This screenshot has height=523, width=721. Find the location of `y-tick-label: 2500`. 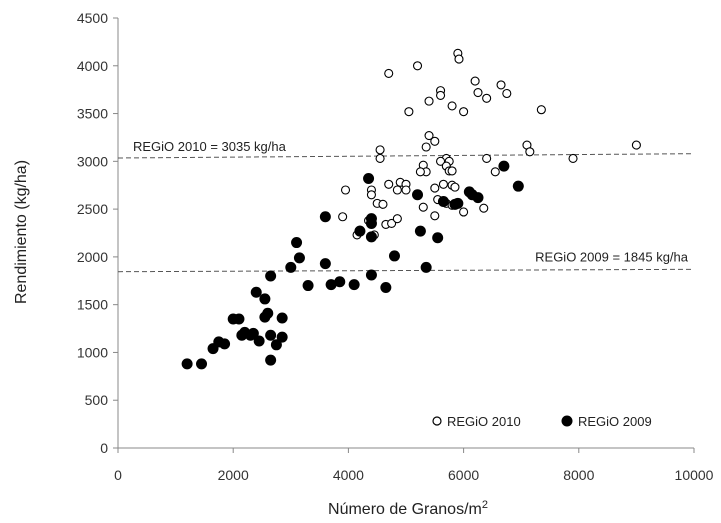

y-tick-label: 2500 is located at coordinates (92, 209).